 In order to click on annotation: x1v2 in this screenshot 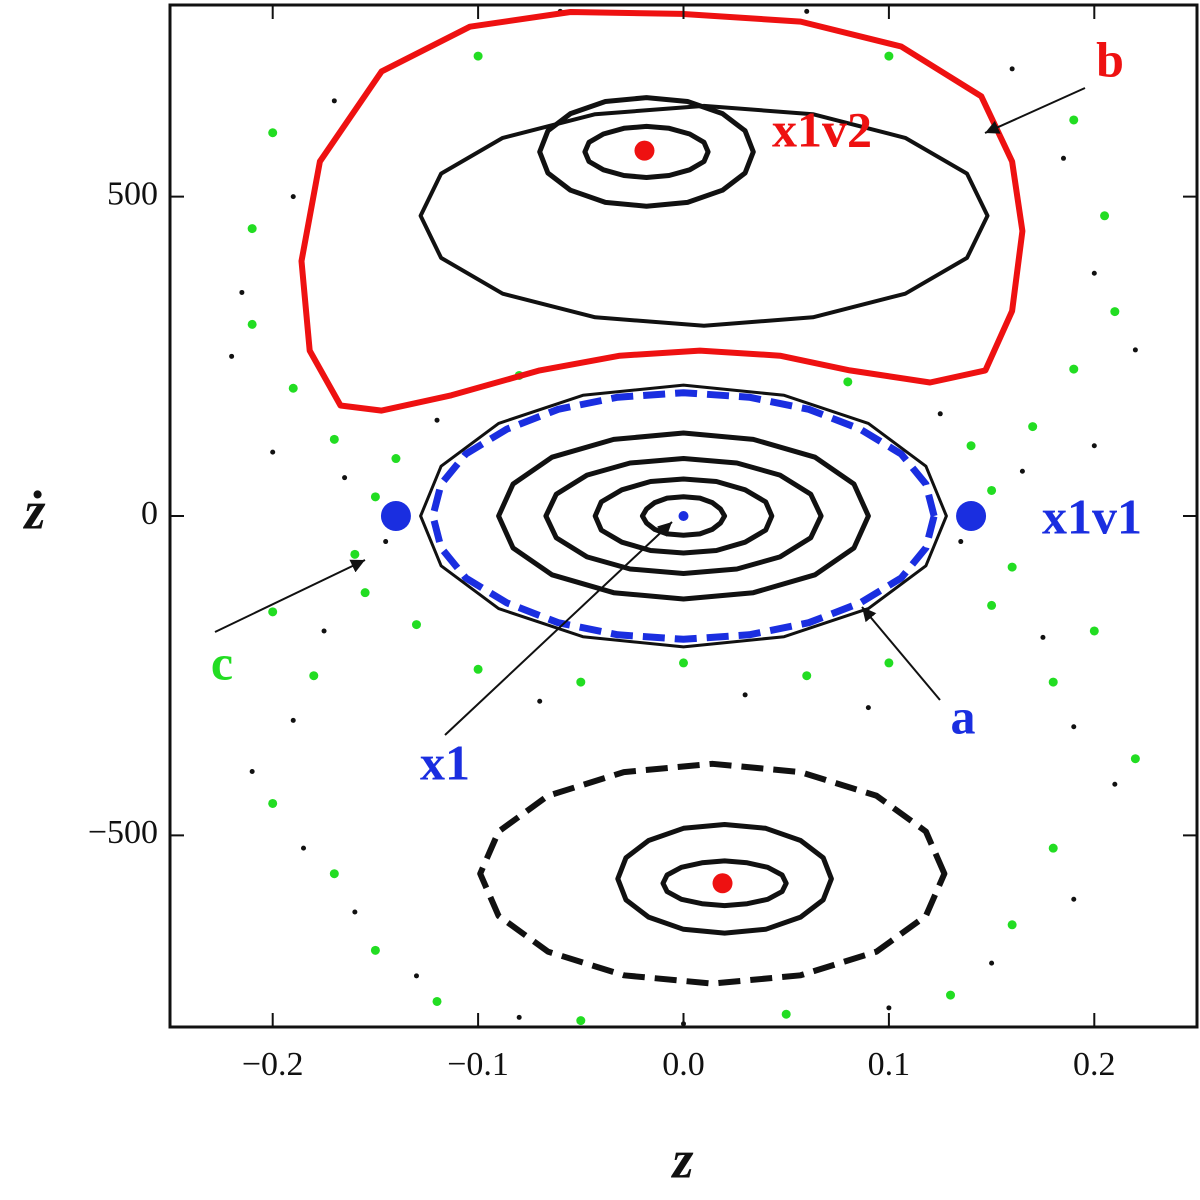, I will do `click(822, 129)`.